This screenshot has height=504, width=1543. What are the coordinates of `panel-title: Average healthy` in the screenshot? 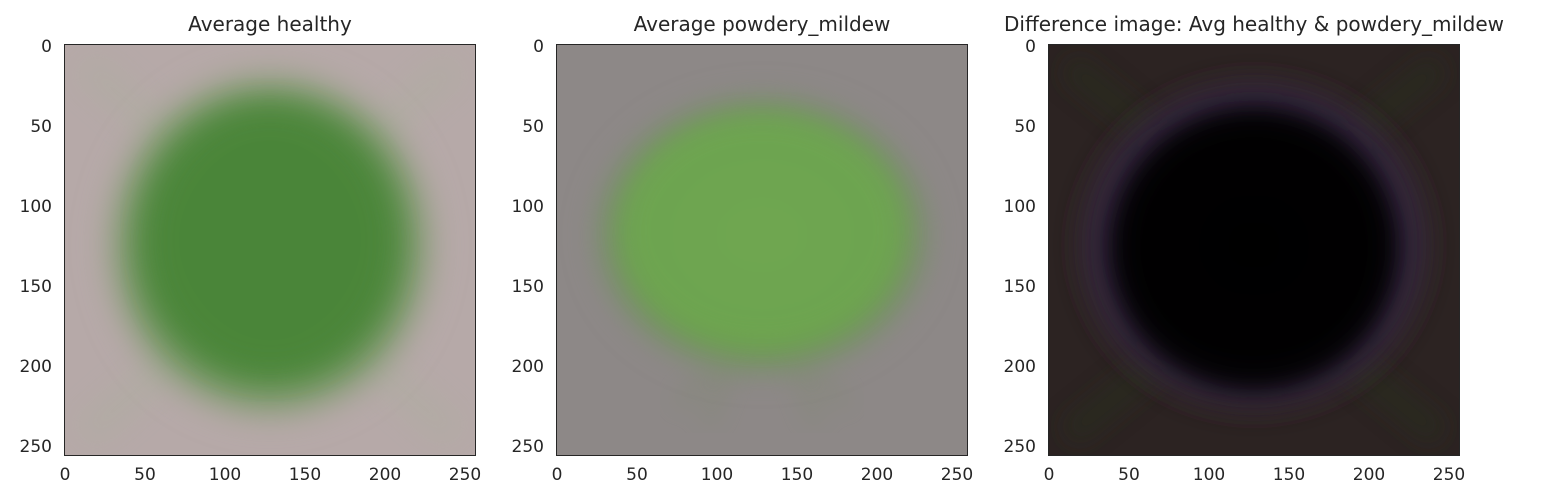 It's located at (270, 24).